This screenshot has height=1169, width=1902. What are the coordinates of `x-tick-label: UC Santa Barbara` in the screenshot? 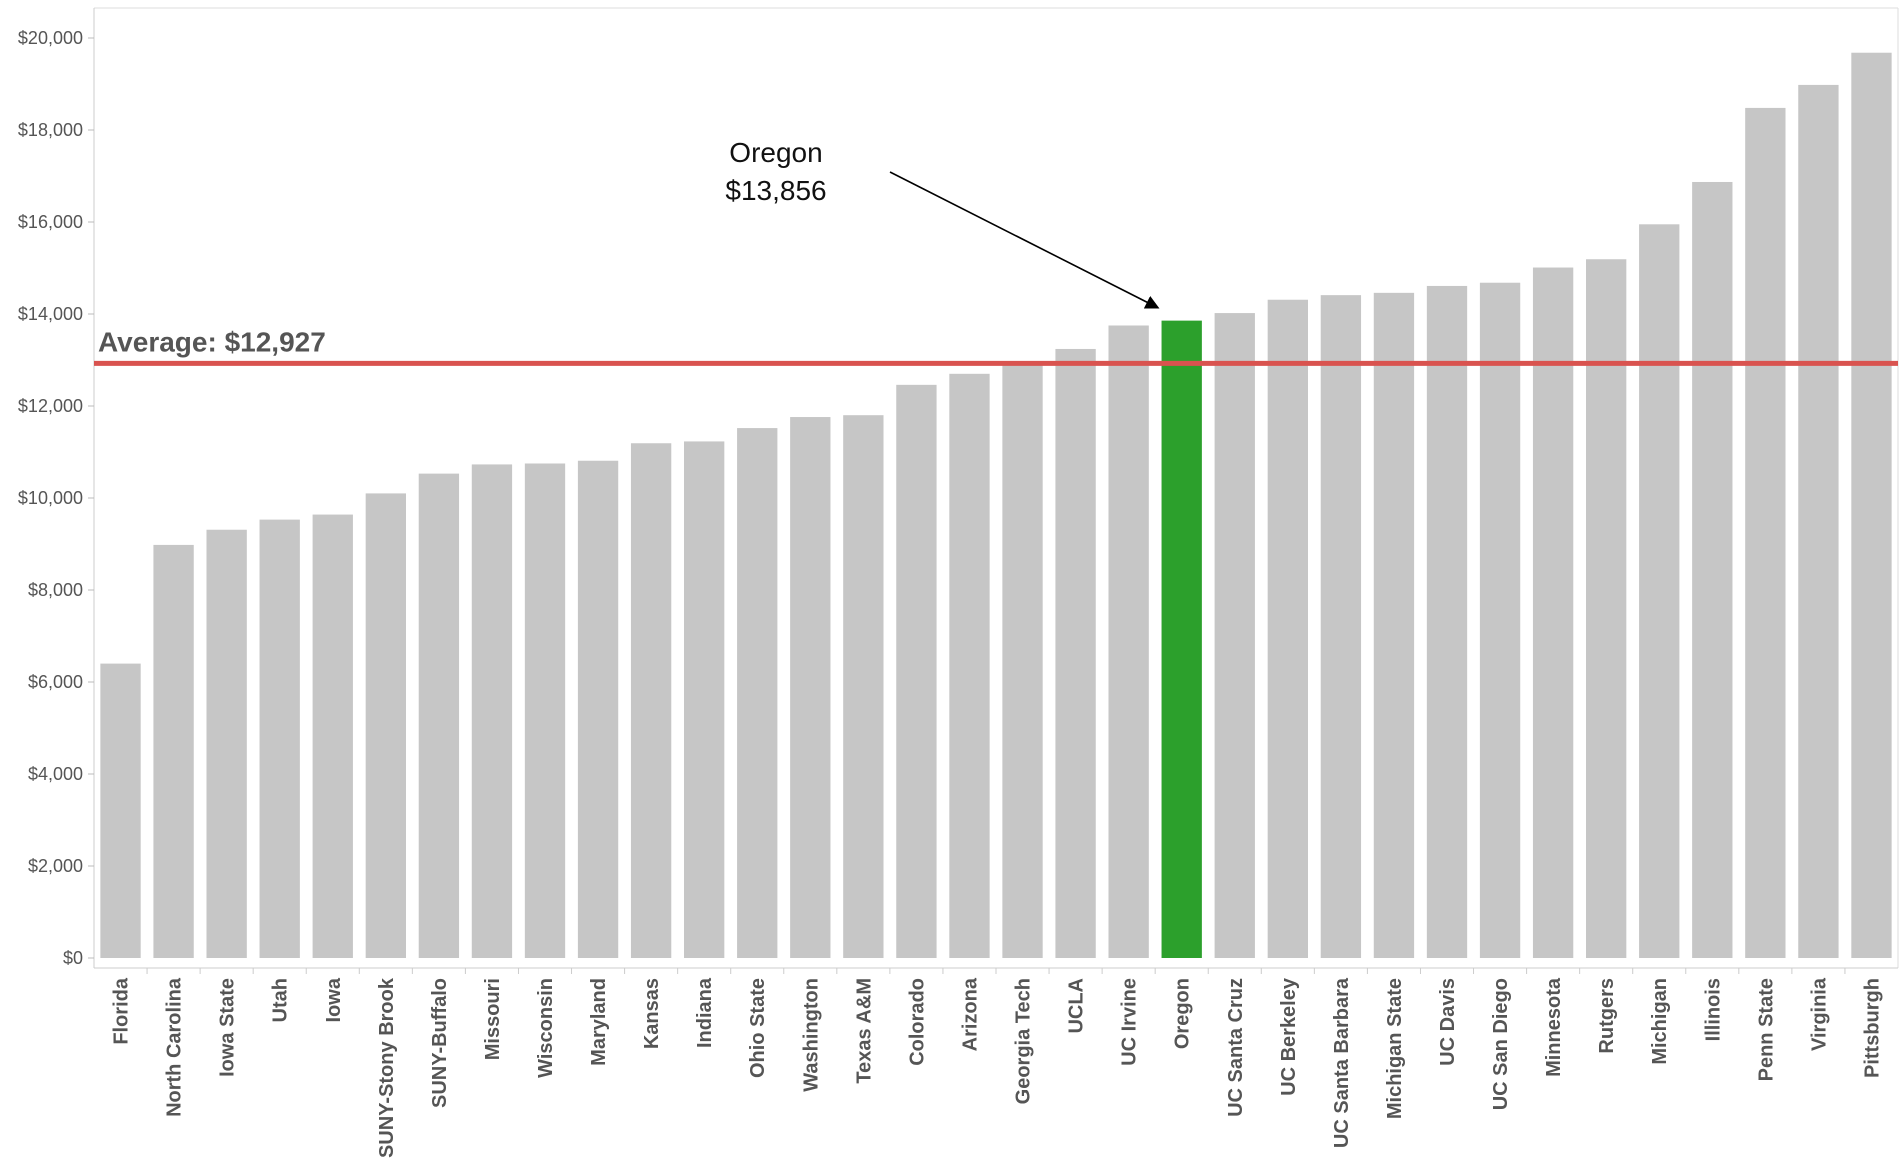 It's located at (1342, 1062).